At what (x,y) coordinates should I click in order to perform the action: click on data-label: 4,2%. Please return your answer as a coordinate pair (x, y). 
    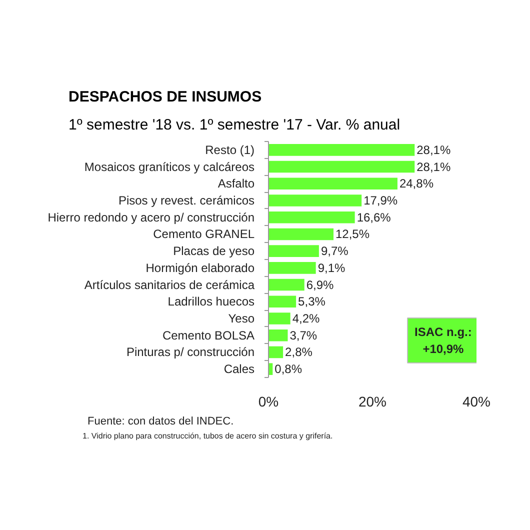
    Looking at the image, I should click on (306, 319).